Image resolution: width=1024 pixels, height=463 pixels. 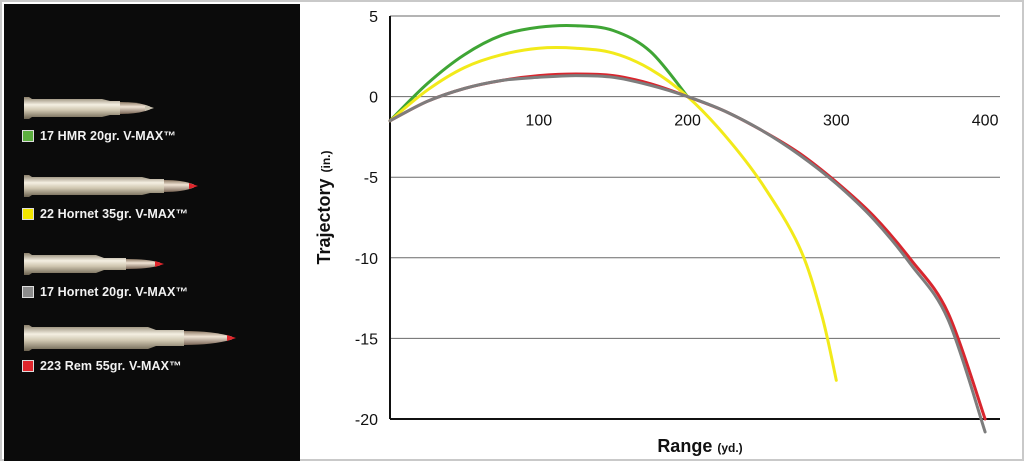 What do you see at coordinates (130, 338) in the screenshot?
I see `223-rem-cartridge-icon` at bounding box center [130, 338].